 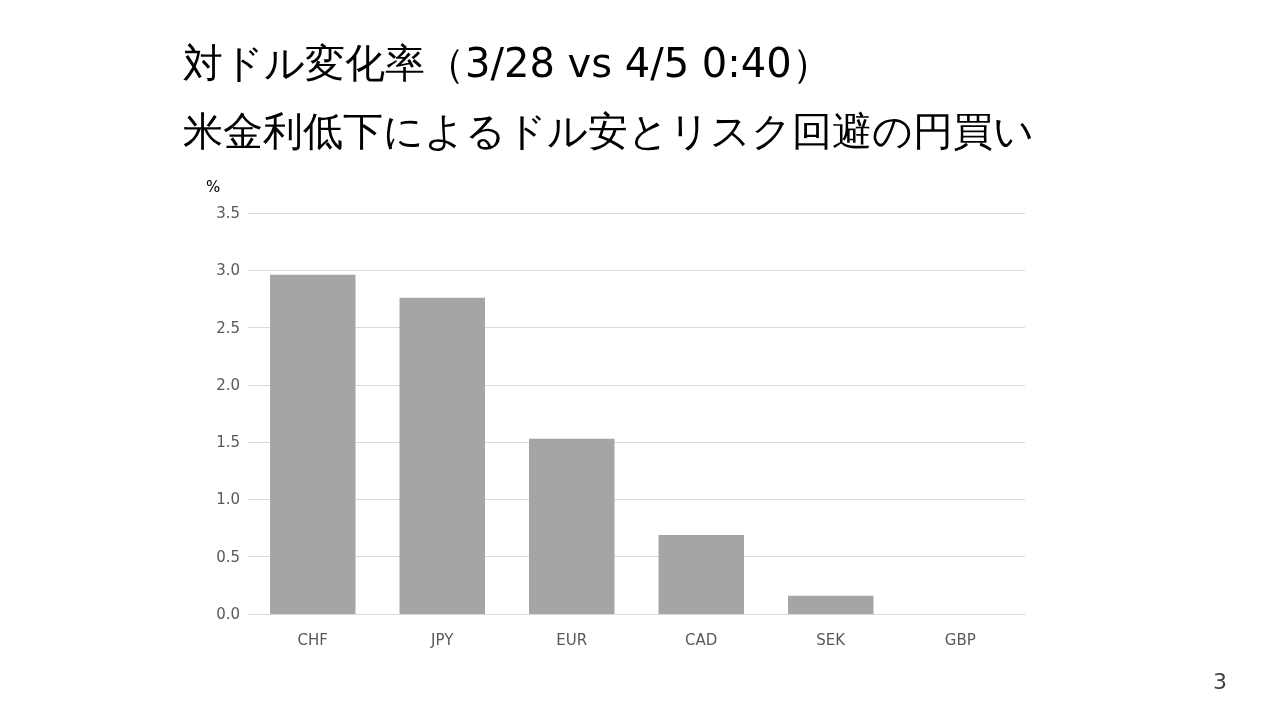 What do you see at coordinates (1220, 681) in the screenshot?
I see `text: 3` at bounding box center [1220, 681].